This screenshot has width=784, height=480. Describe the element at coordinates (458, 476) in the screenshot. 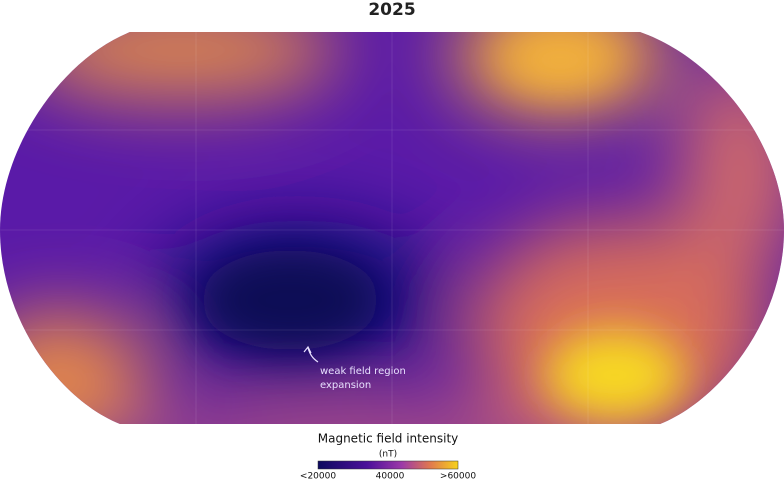

I see `colorbar-tick-label: >60000` at that location.